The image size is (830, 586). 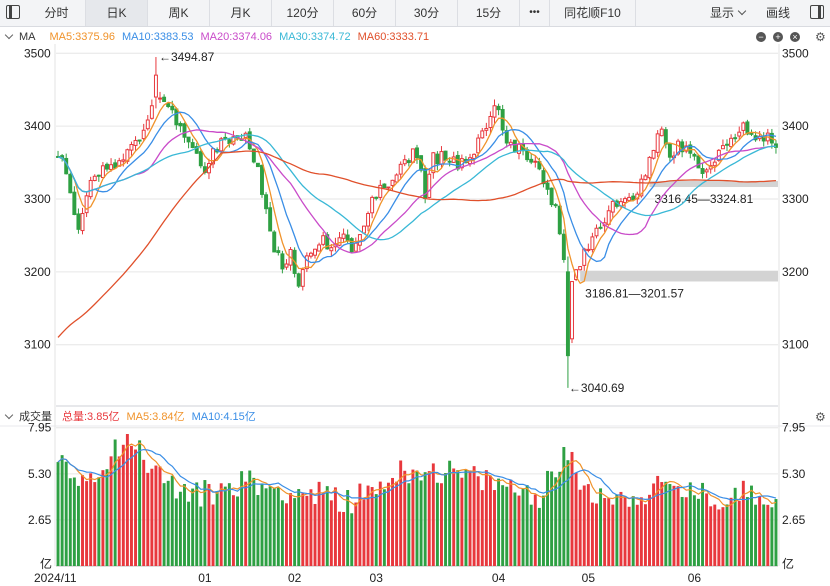 What do you see at coordinates (489, 13) in the screenshot?
I see `tab-15min: 15分` at bounding box center [489, 13].